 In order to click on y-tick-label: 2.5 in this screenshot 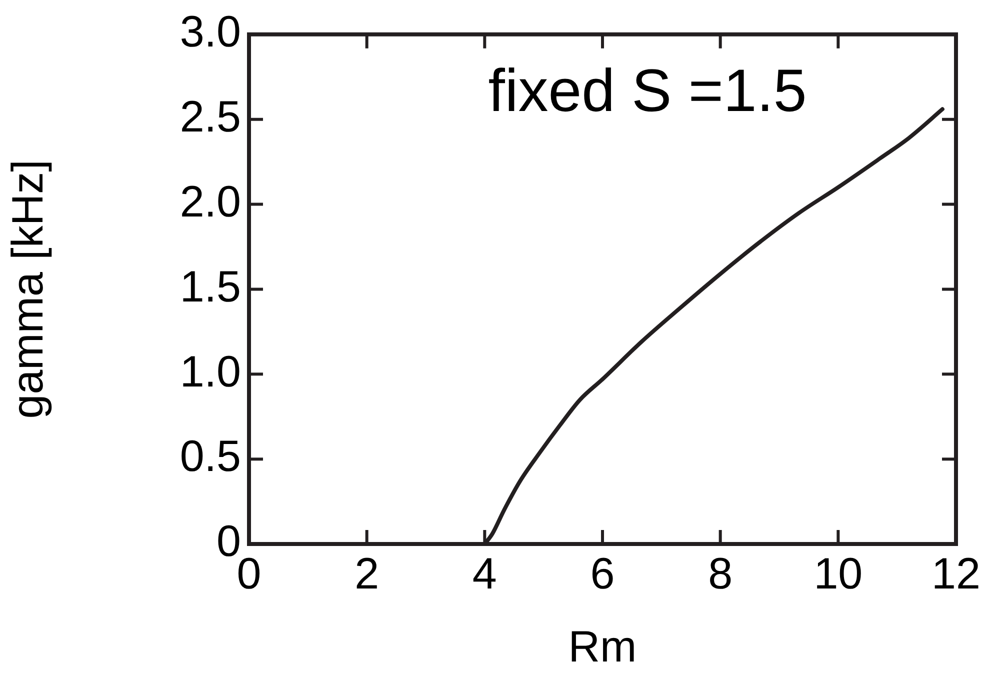, I will do `click(210, 117)`.